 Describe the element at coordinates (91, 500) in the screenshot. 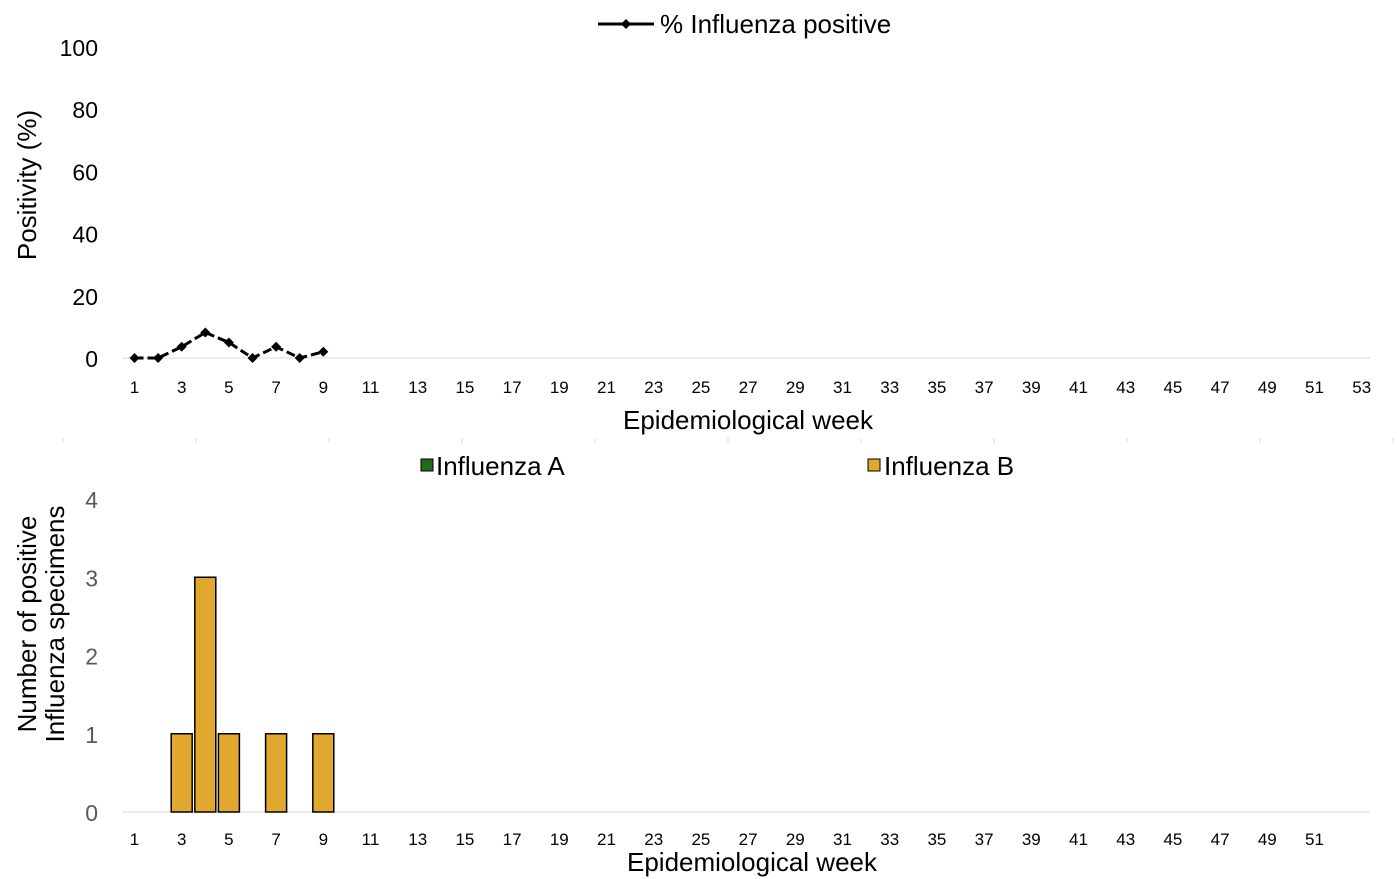

I see `bottom-y-tick-label: 4` at that location.